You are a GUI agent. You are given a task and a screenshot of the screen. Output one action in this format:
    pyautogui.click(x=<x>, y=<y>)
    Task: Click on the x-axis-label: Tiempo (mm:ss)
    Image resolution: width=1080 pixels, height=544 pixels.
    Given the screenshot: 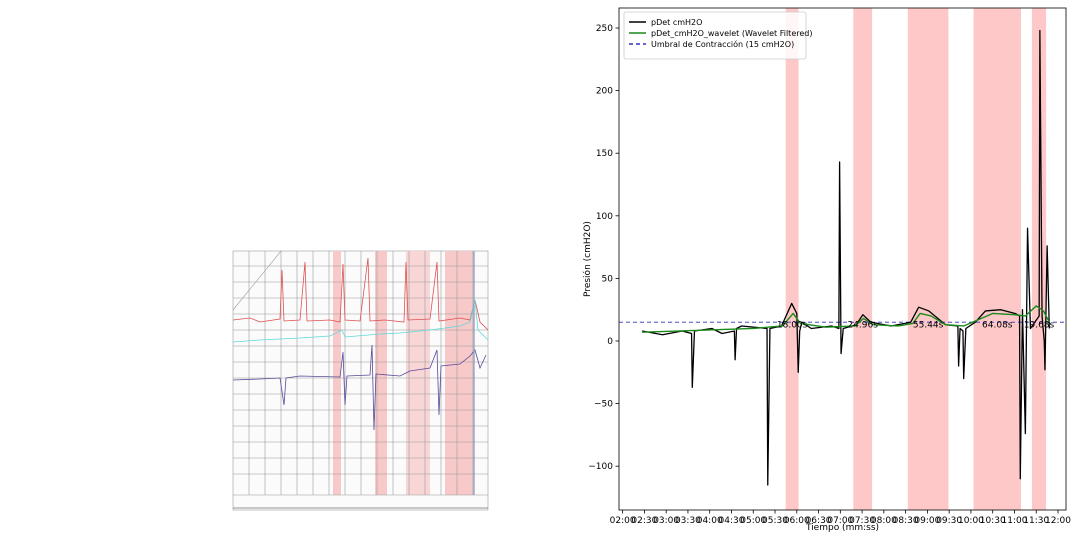 What is the action you would take?
    pyautogui.click(x=842, y=528)
    